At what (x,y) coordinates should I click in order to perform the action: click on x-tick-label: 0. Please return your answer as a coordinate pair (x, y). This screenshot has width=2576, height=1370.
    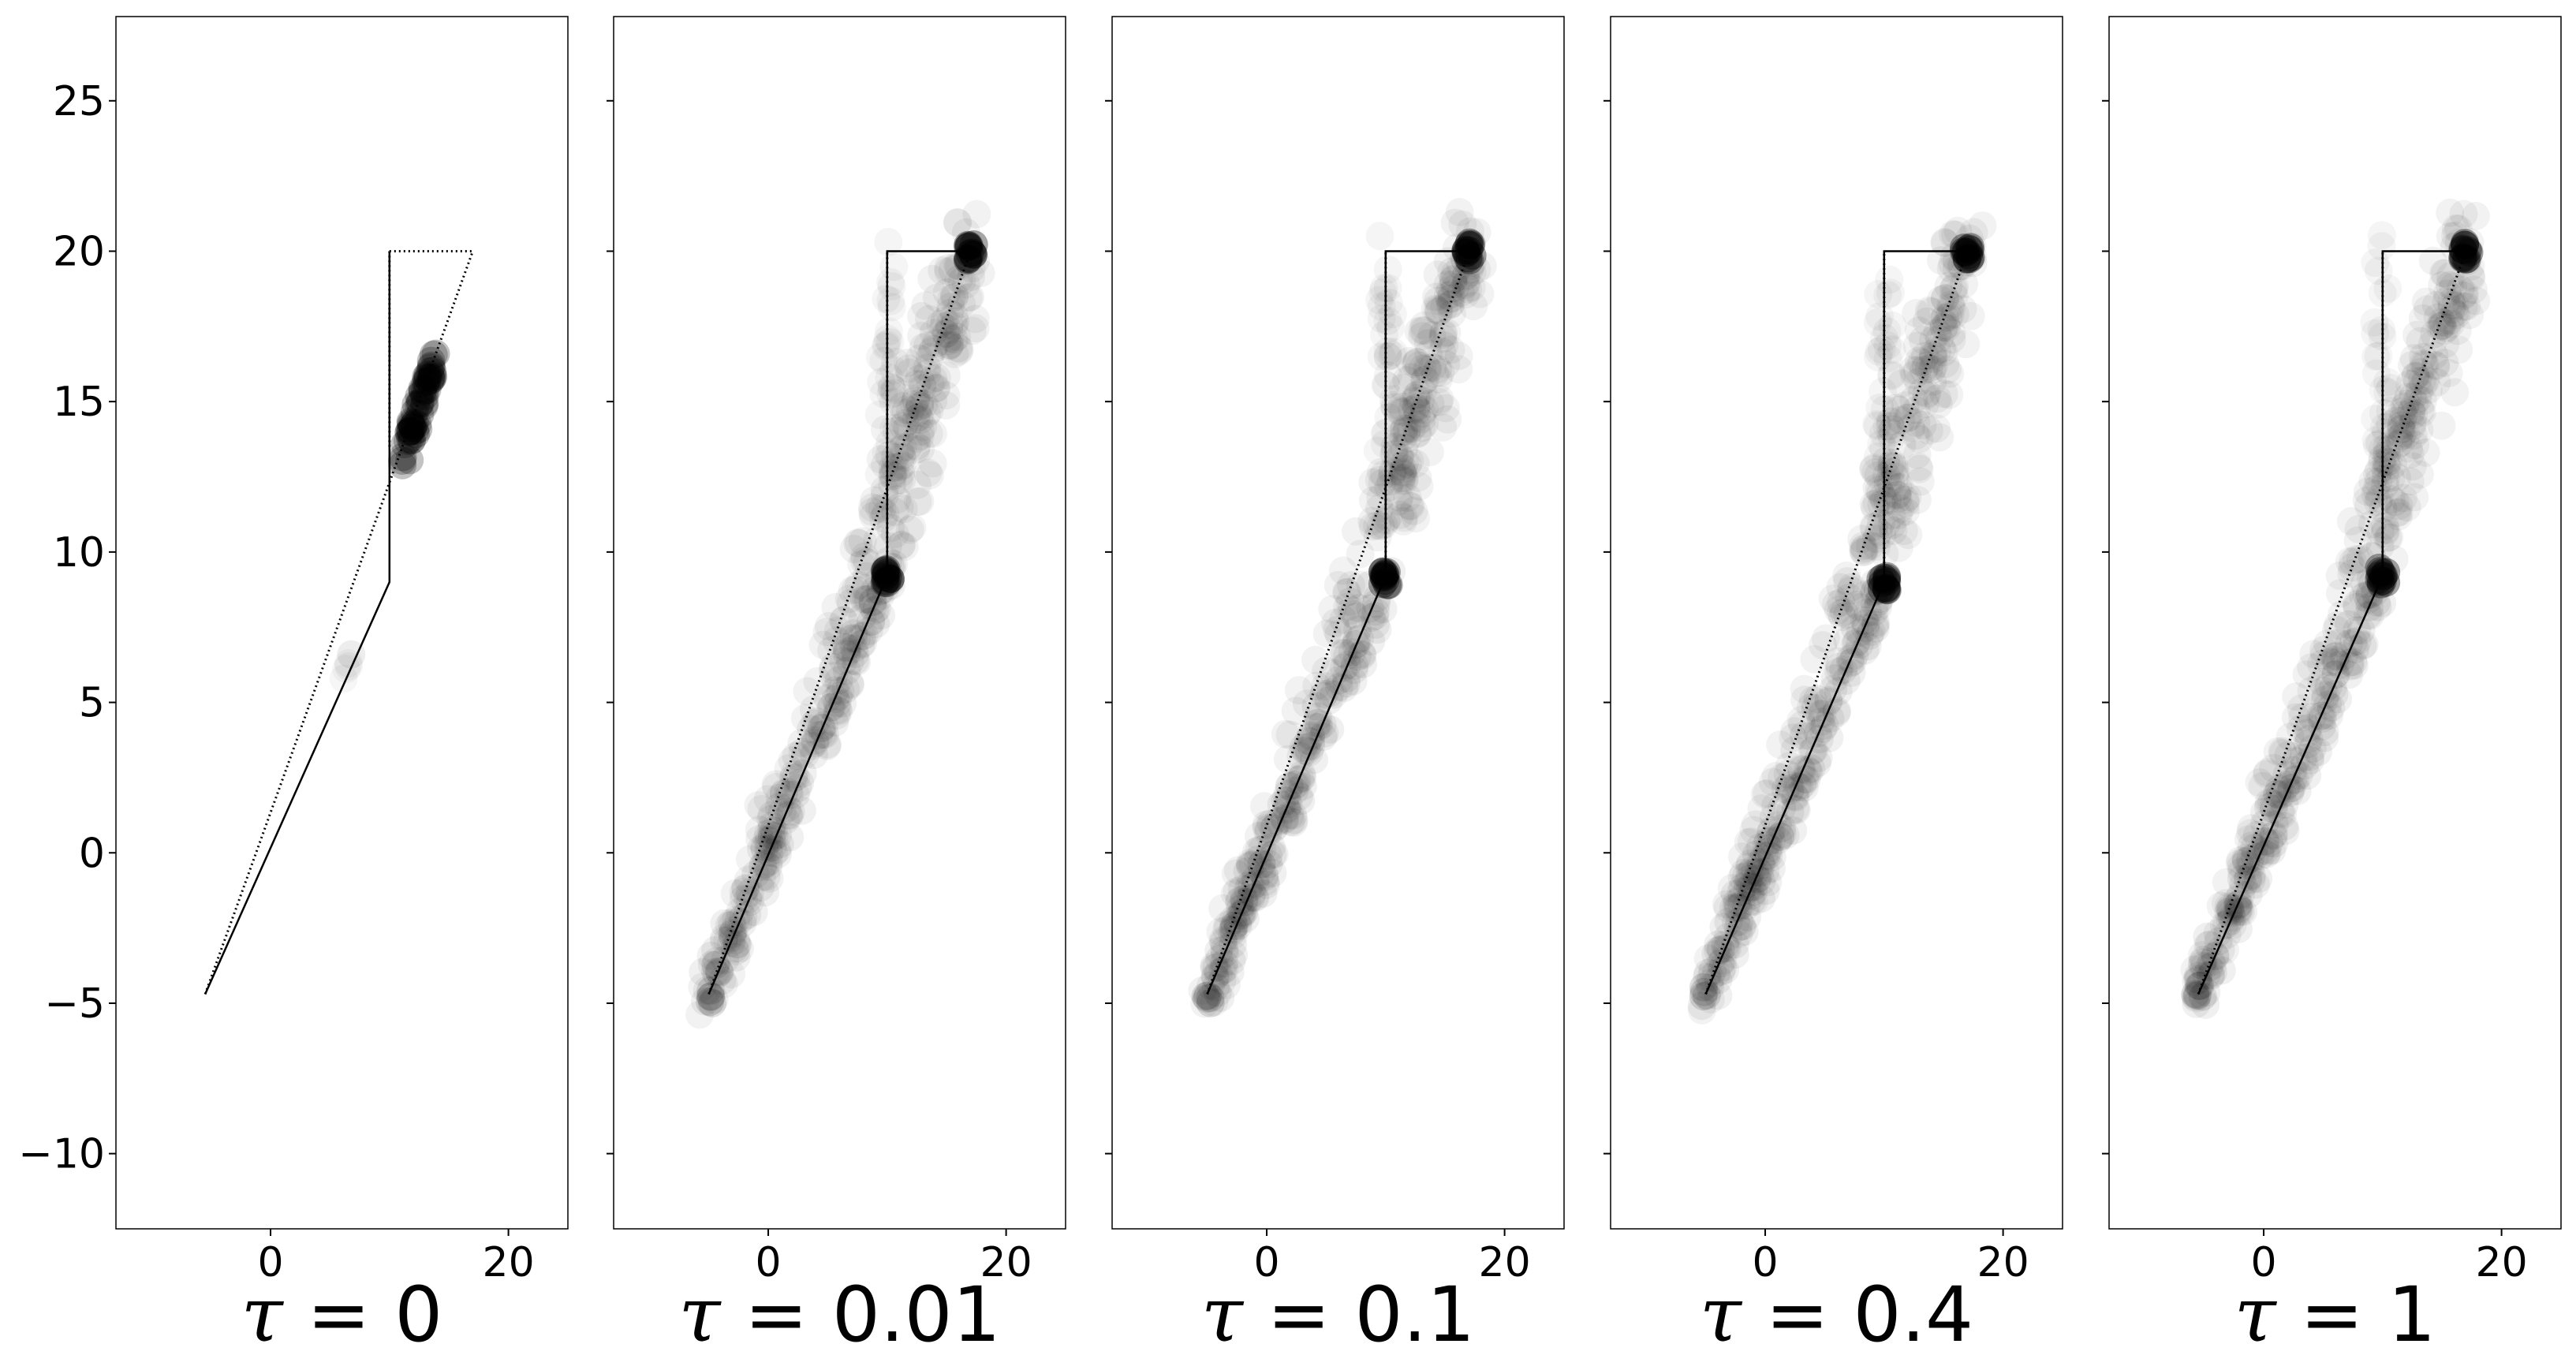
    Looking at the image, I should click on (768, 1262).